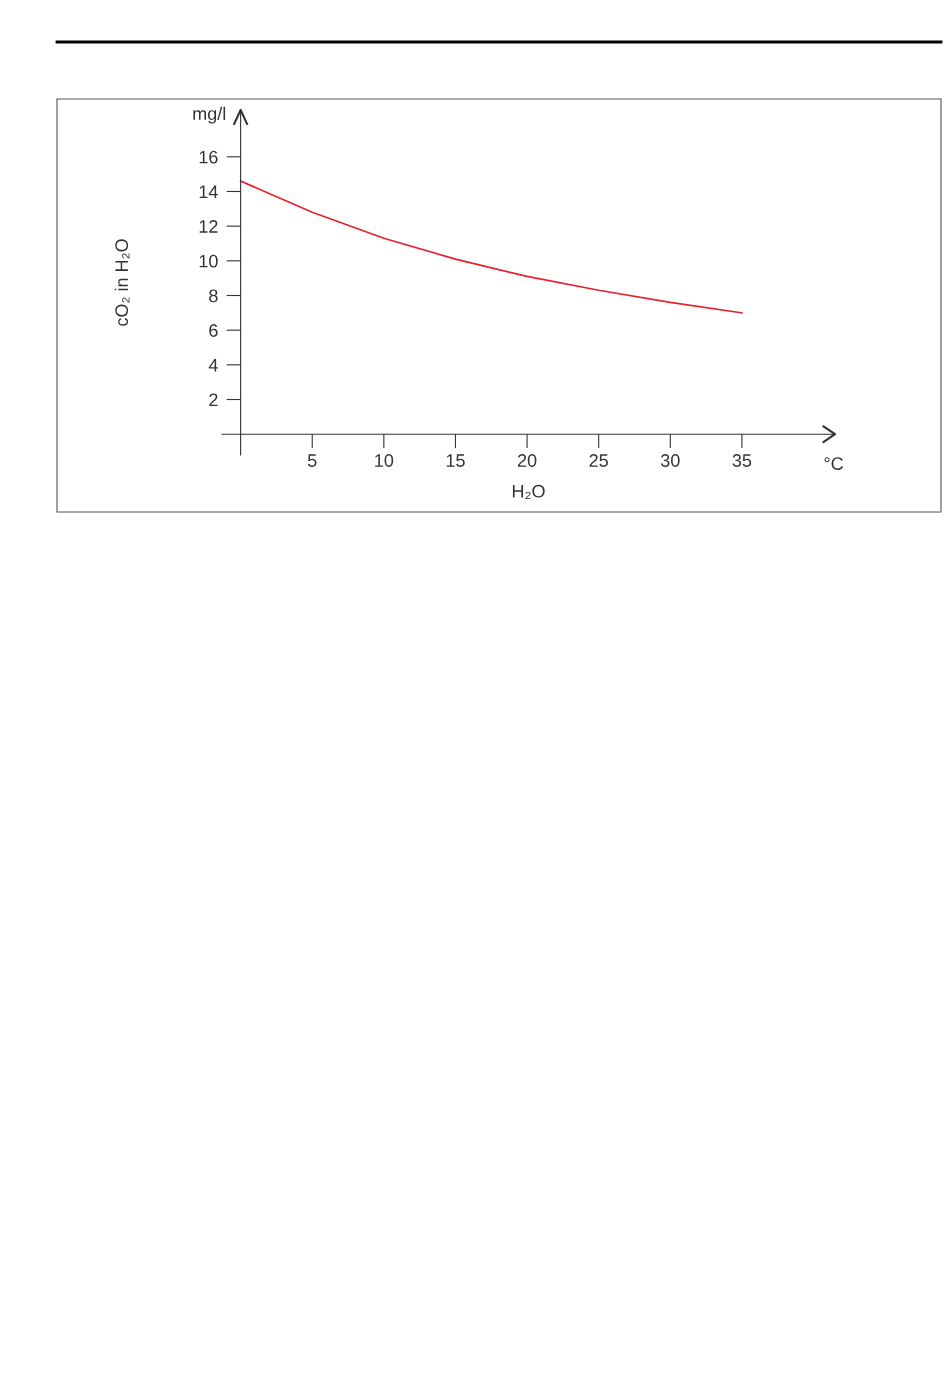  I want to click on x-tick-label: 25, so click(598, 460).